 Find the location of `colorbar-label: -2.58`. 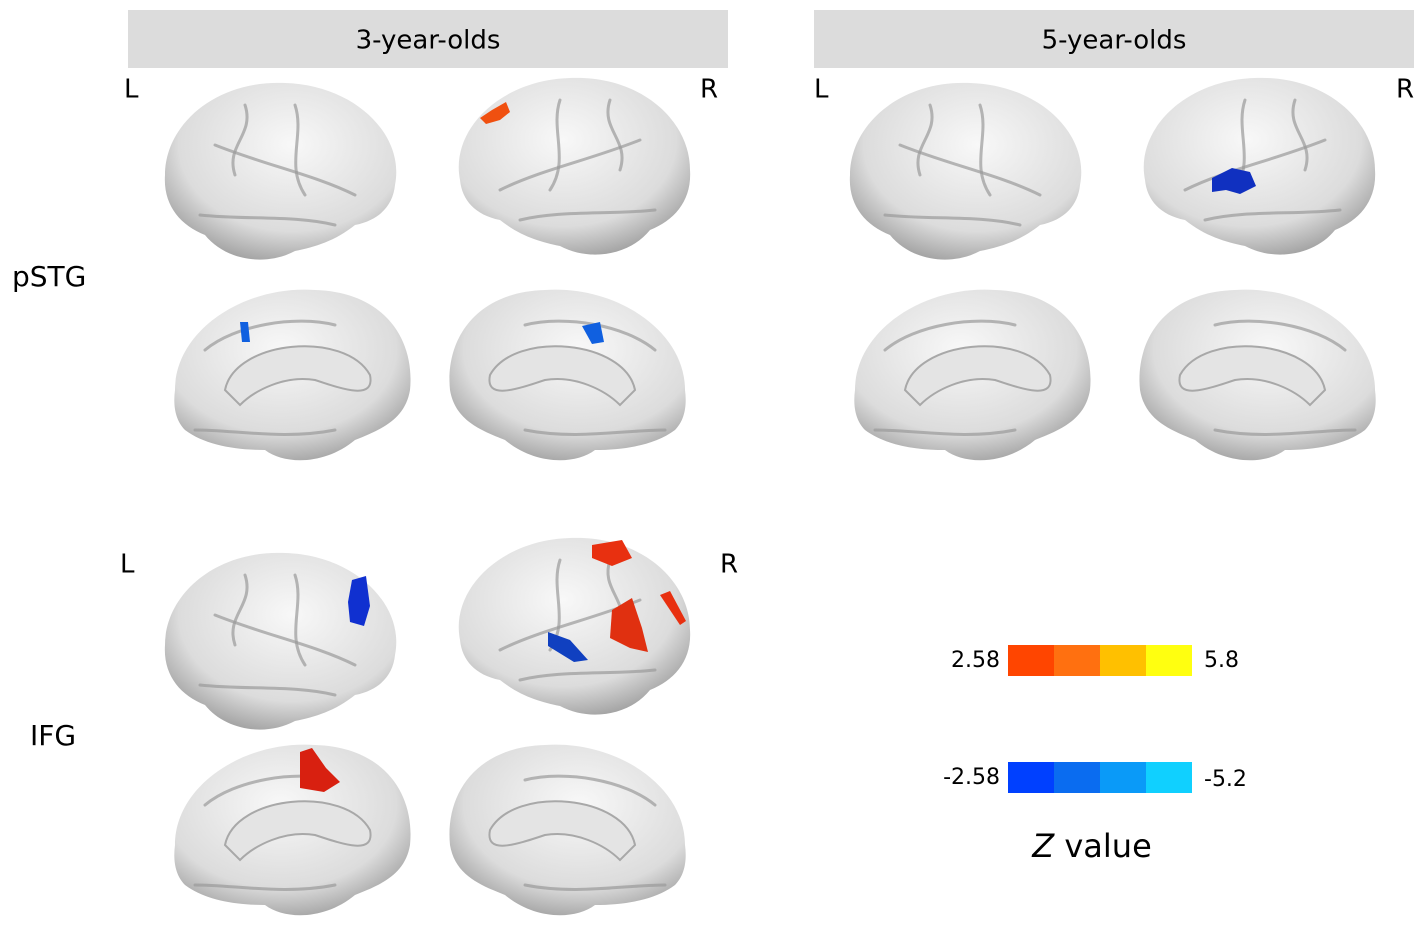

colorbar-label: -2.58 is located at coordinates (971, 777).